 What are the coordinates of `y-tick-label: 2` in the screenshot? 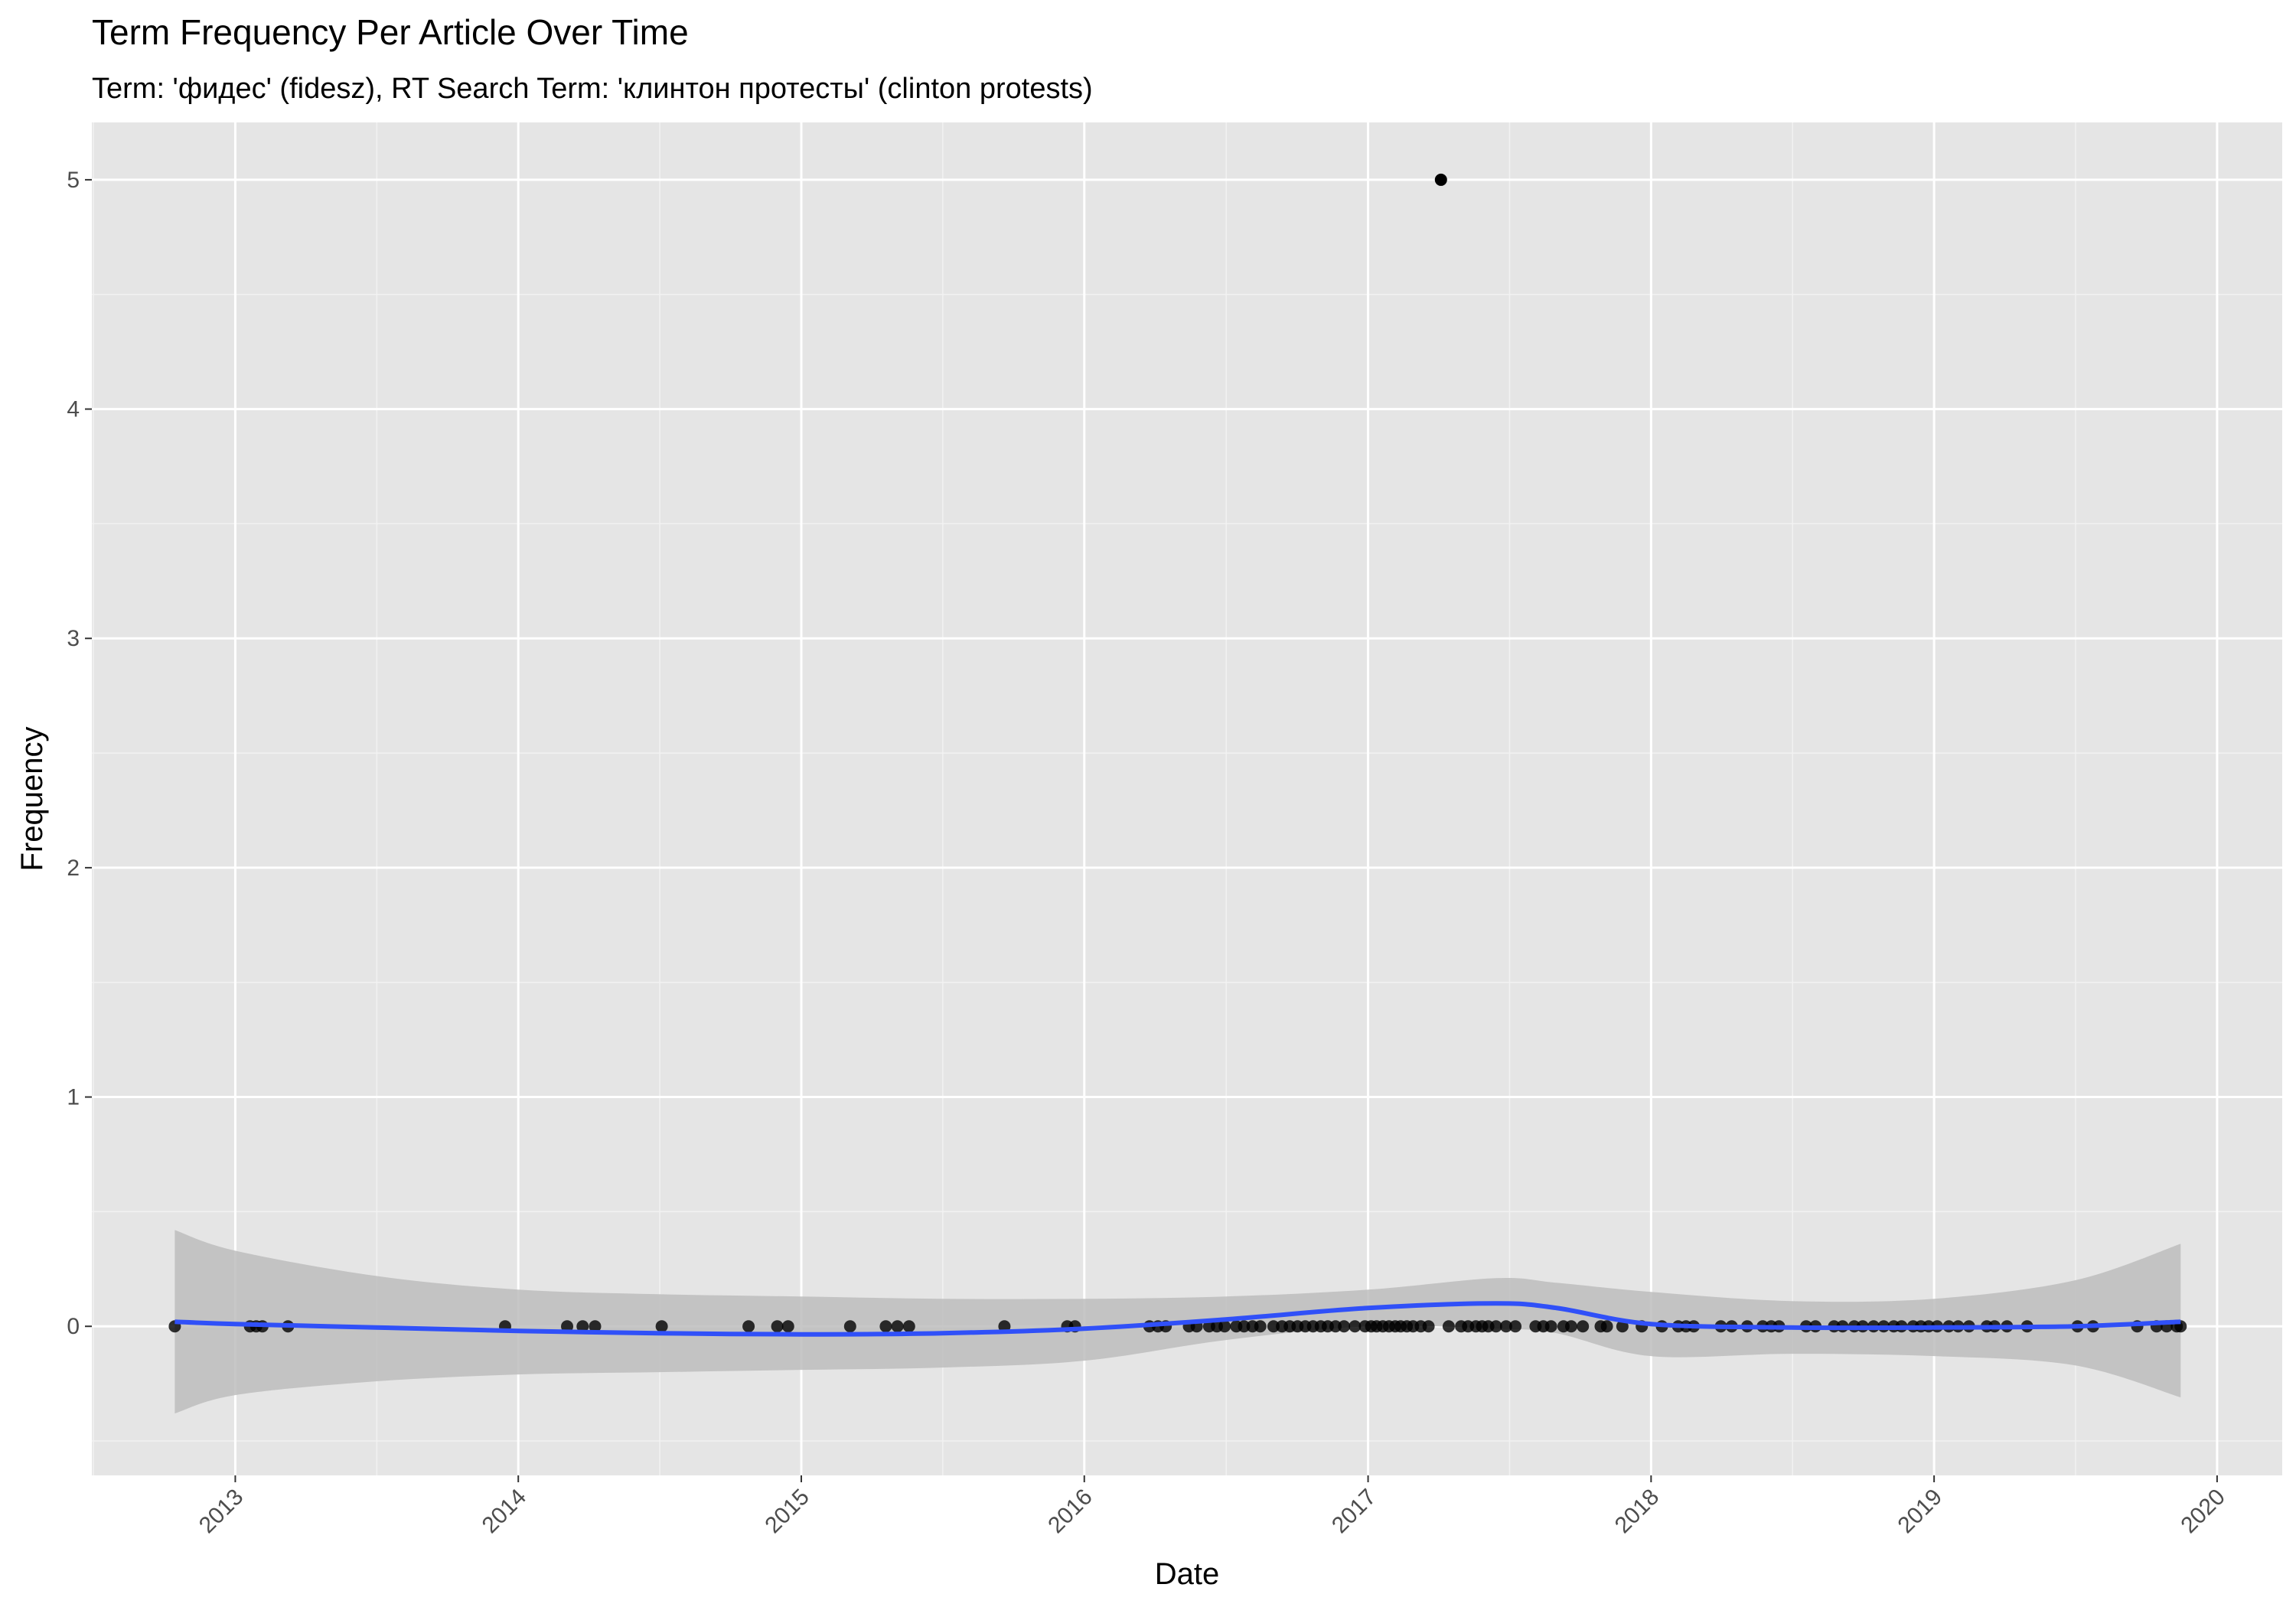 It's located at (73, 868).